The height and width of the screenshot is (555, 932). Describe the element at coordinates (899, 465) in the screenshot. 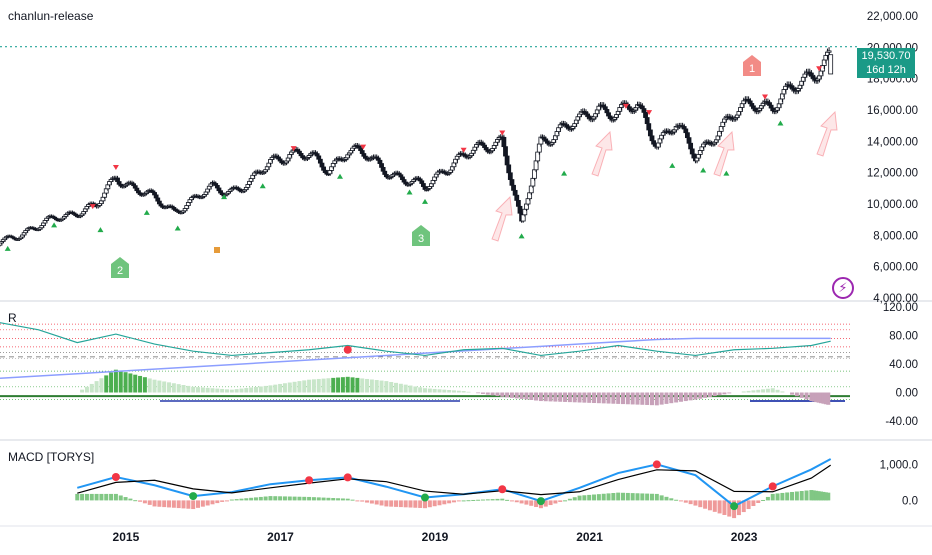

I see `macd-tick-label: 1,000.0` at that location.